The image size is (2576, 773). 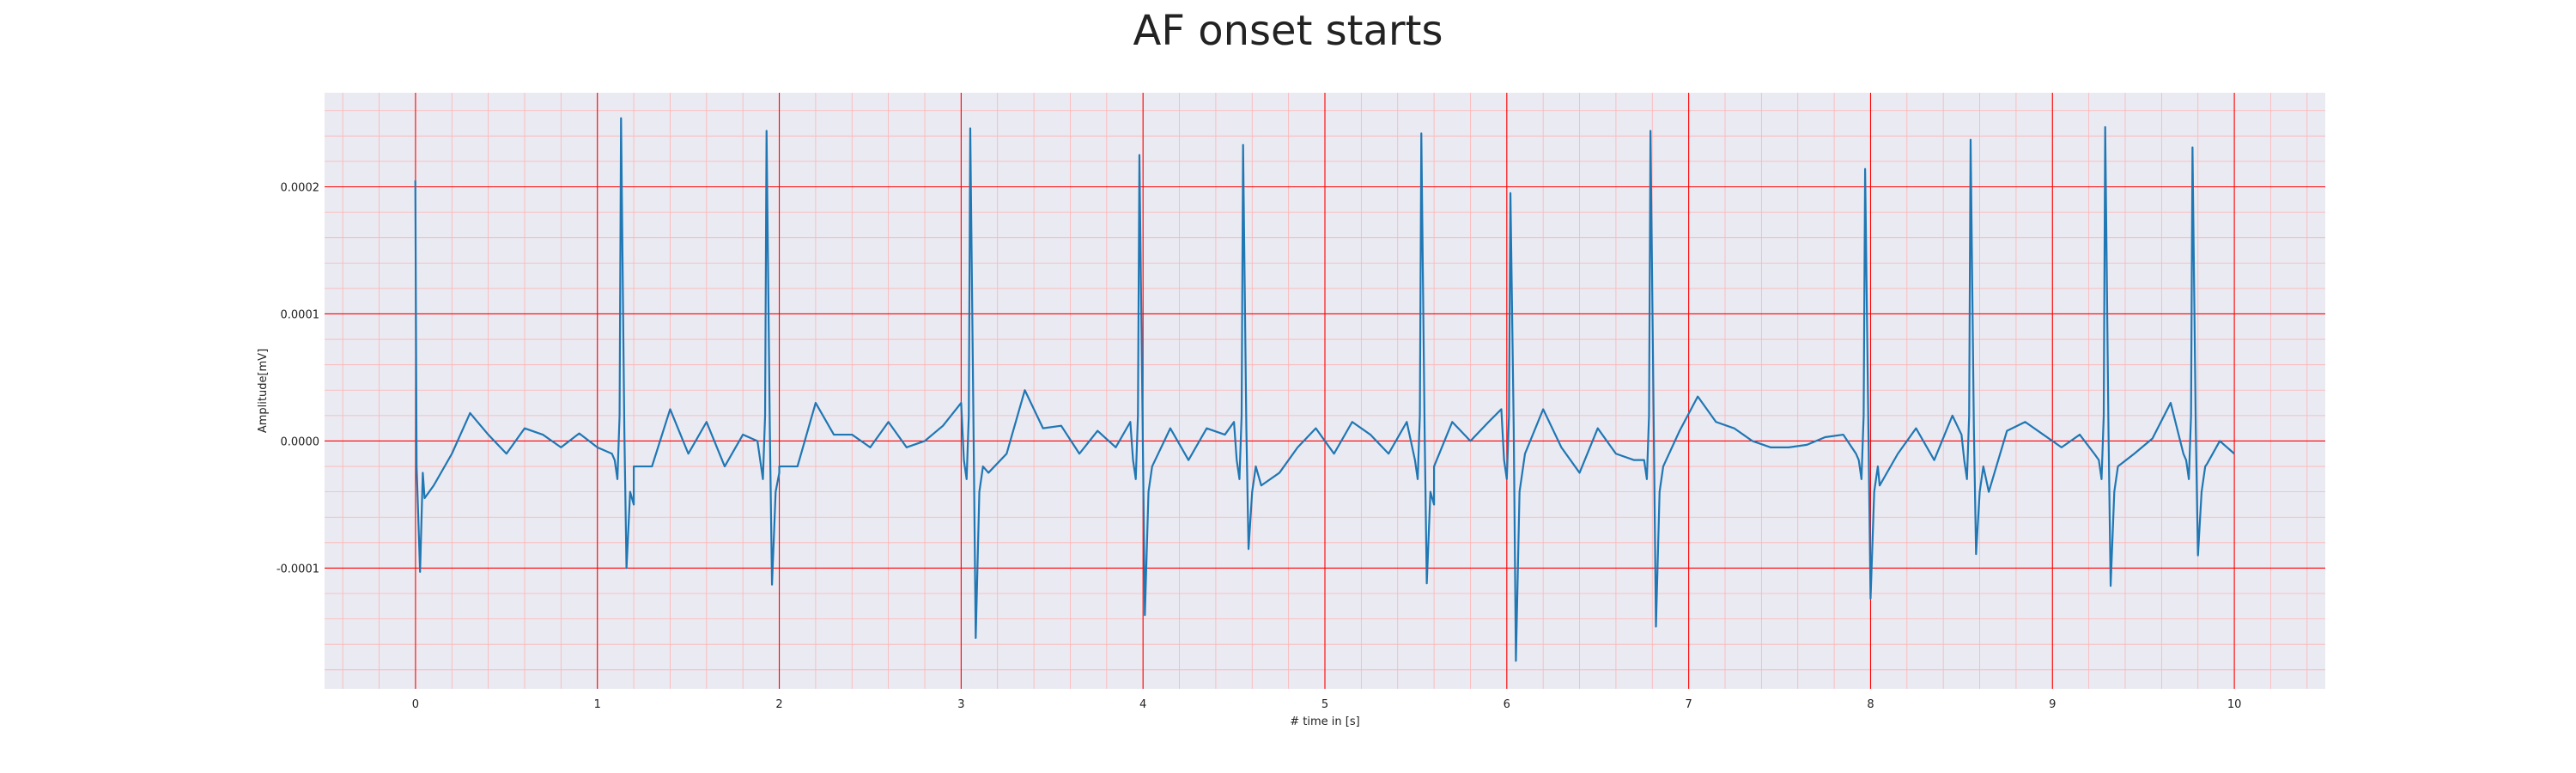 I want to click on x-tick-label: 5, so click(x=1324, y=704).